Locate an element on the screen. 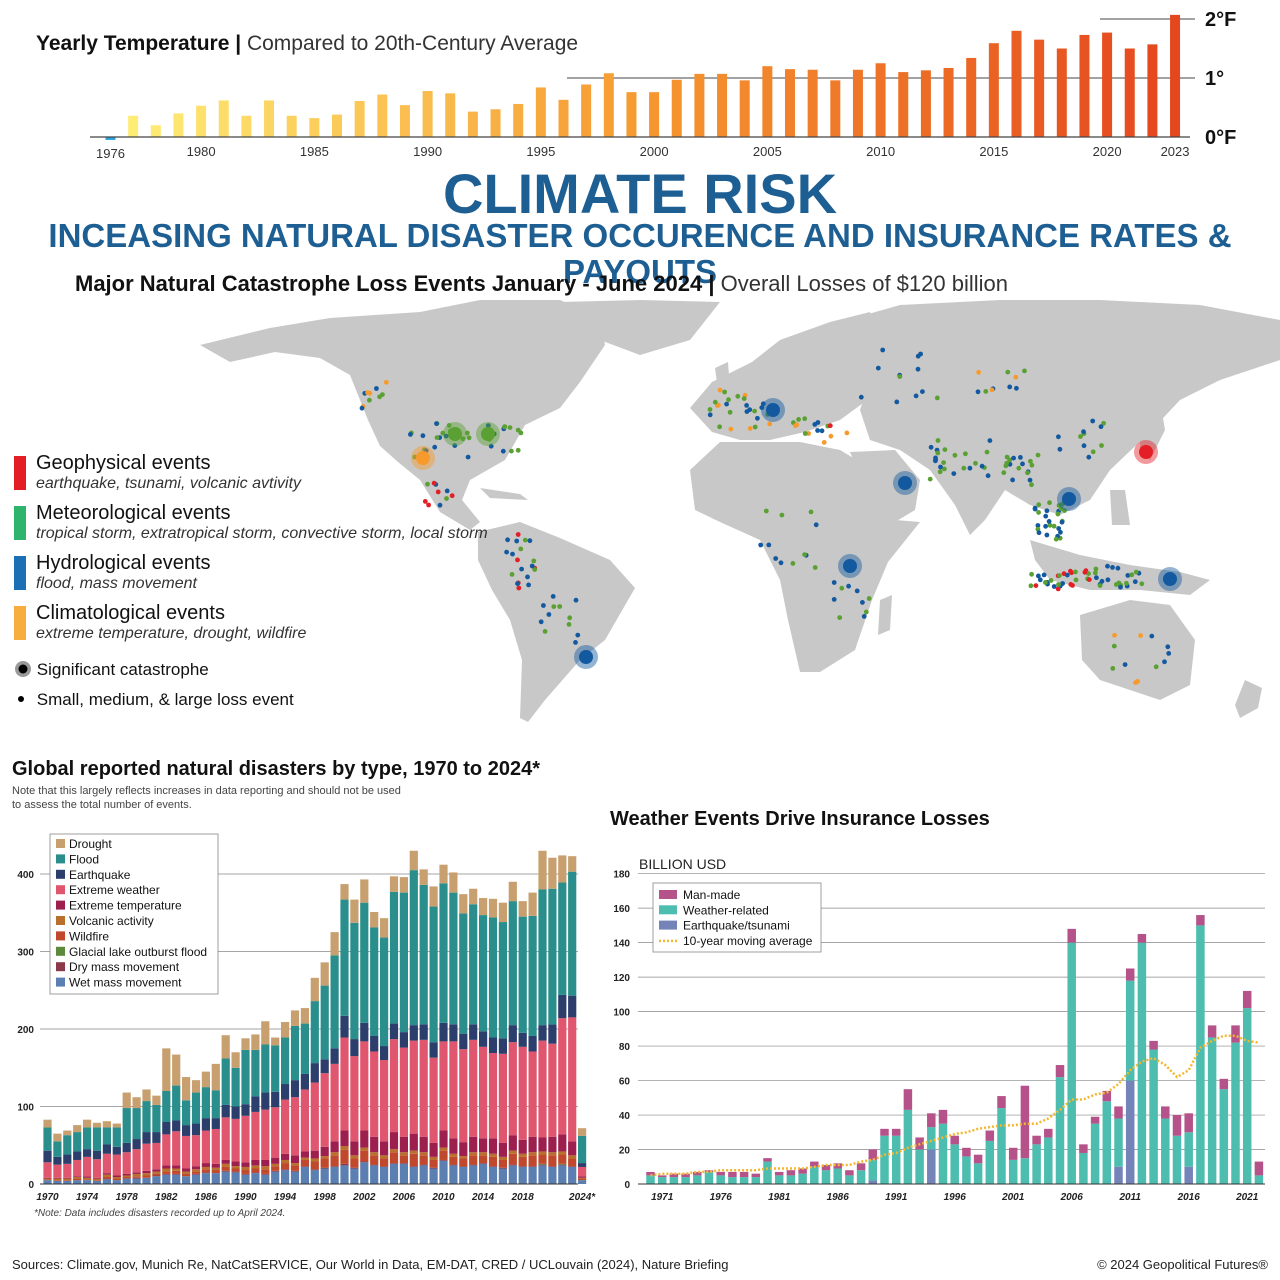  disasters-bar-2016-drought is located at coordinates (502, 912).